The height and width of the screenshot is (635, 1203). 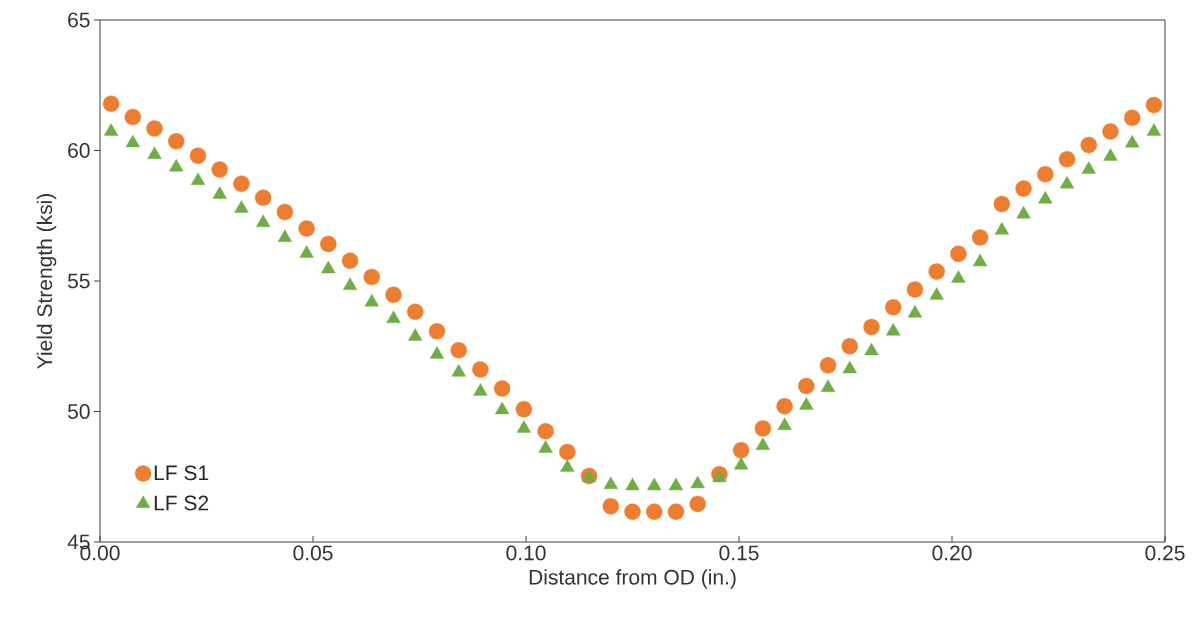 I want to click on legend-label: LF S1, so click(x=181, y=473).